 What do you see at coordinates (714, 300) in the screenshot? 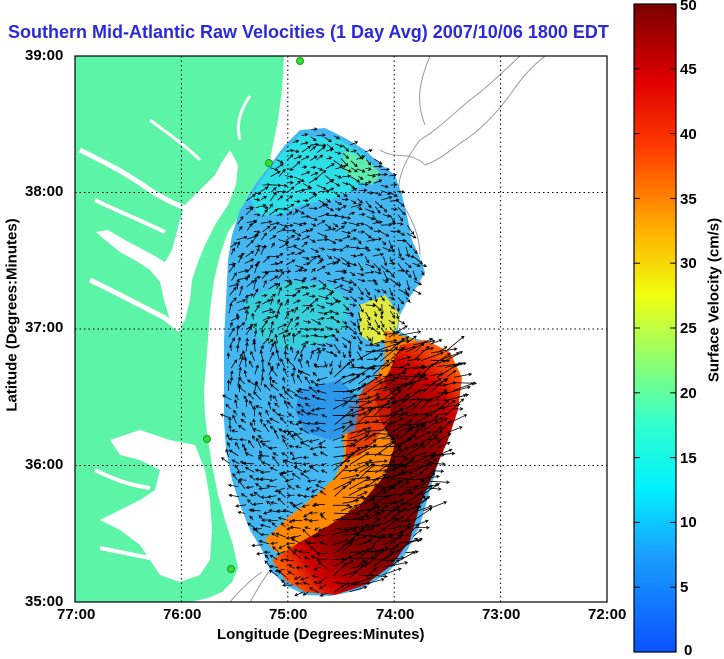
I see `colorbar-label: Surface Velocity (cm/s)` at bounding box center [714, 300].